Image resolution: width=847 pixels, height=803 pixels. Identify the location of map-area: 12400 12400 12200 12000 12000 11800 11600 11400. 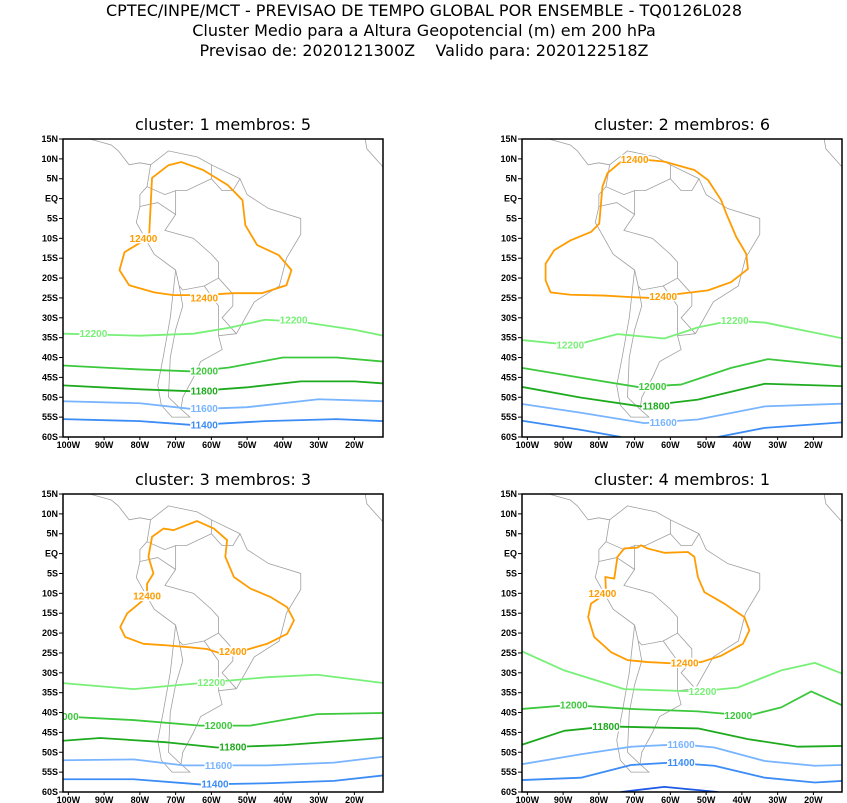
(217, 642).